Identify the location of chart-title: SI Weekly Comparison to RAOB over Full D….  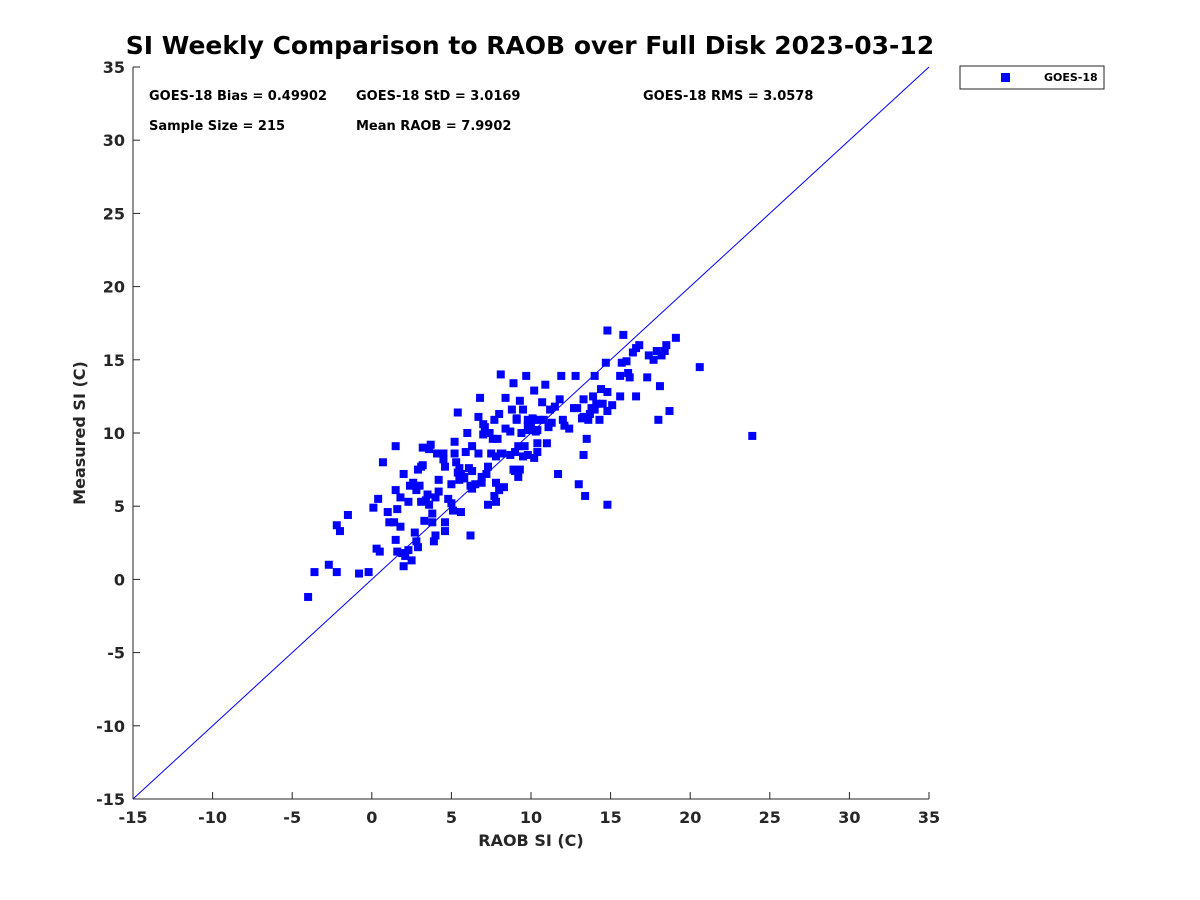
(530, 45).